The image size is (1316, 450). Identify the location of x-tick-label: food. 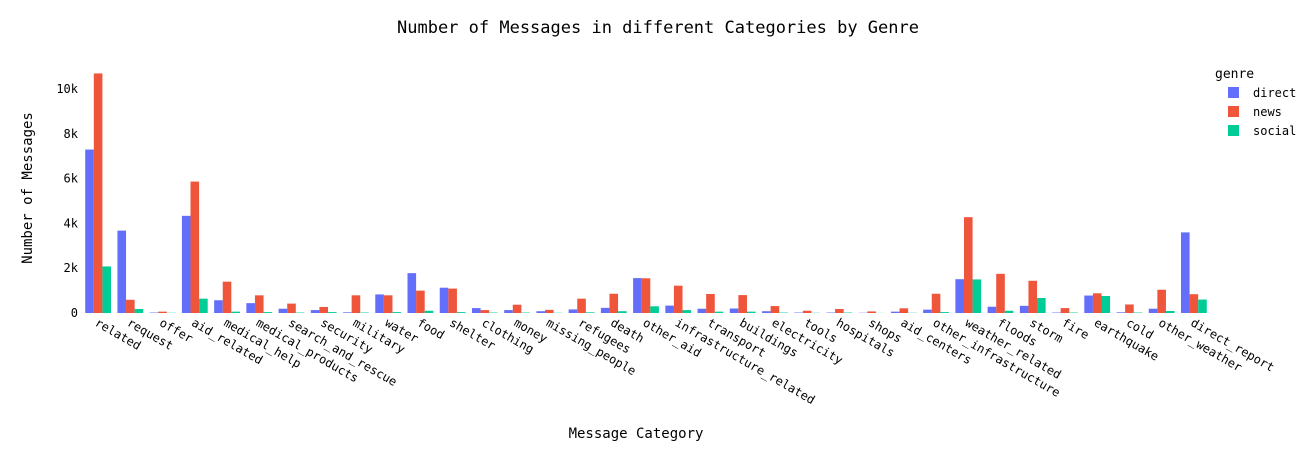
(431, 328).